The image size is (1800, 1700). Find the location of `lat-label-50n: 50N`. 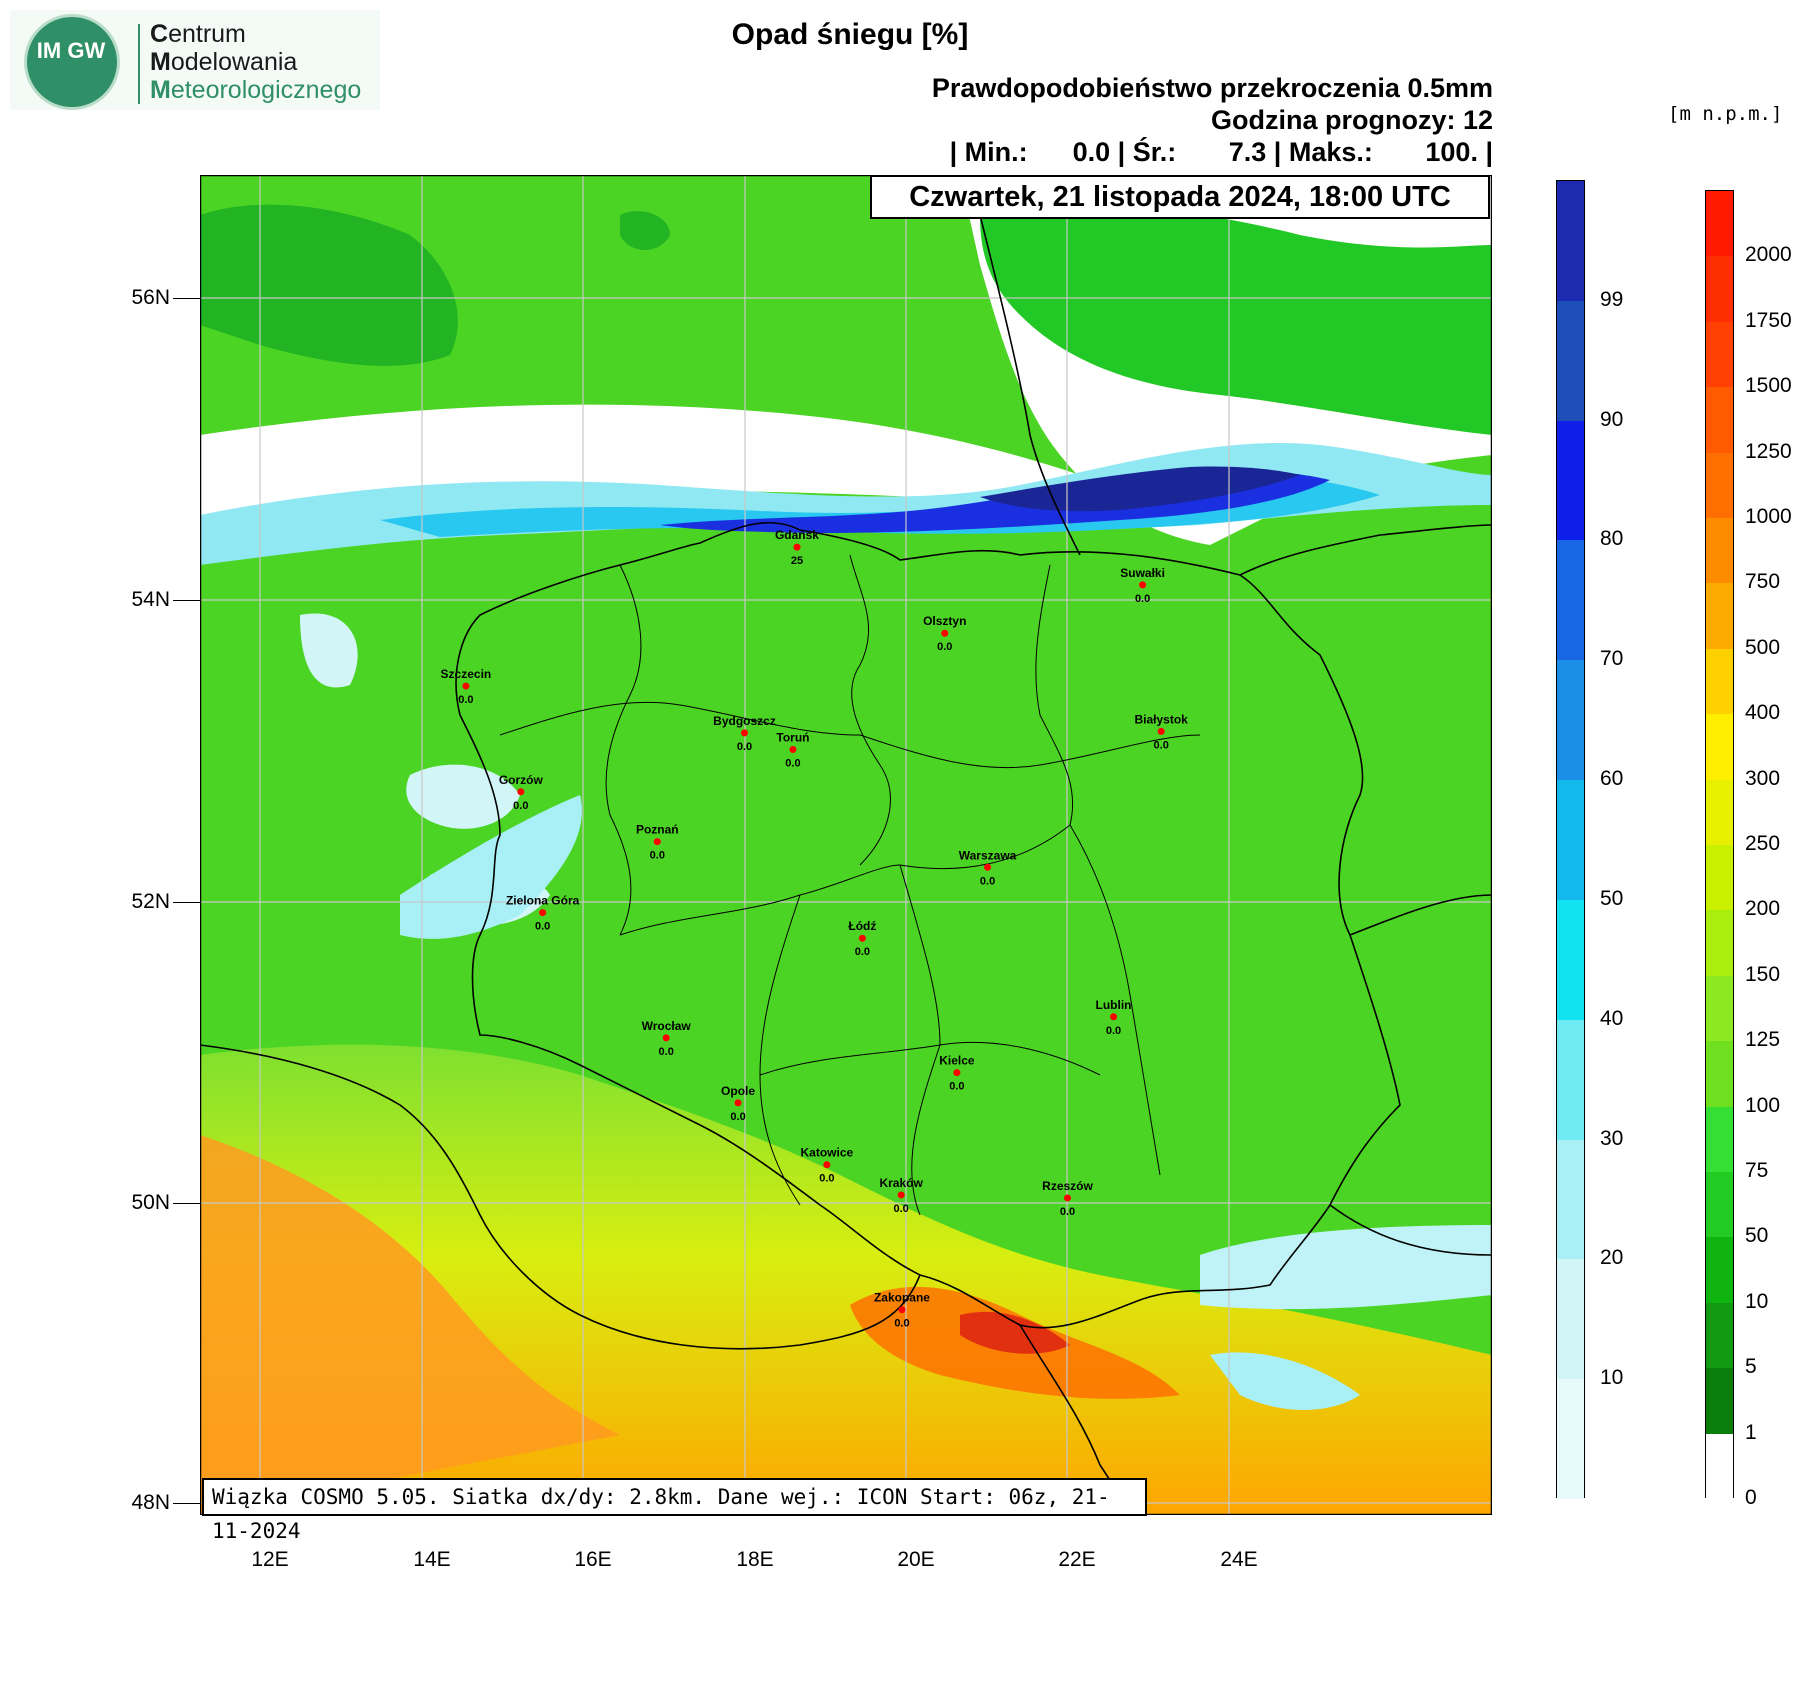

lat-label-50n: 50N is located at coordinates (150, 1202).